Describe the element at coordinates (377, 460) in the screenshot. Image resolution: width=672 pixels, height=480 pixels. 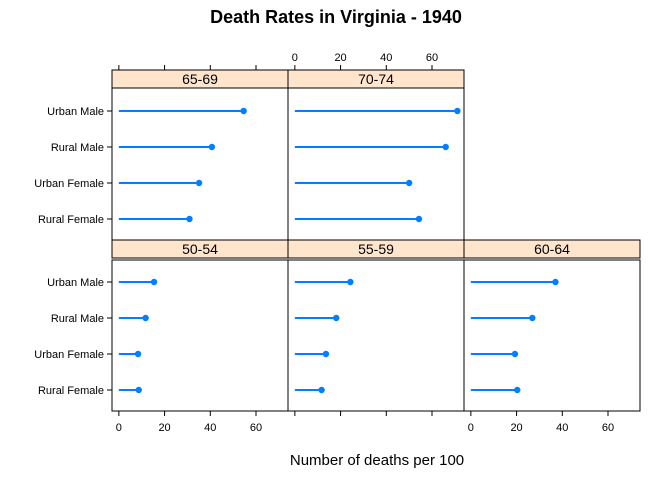
I see `x-axis-label: Number of deaths per 100` at that location.